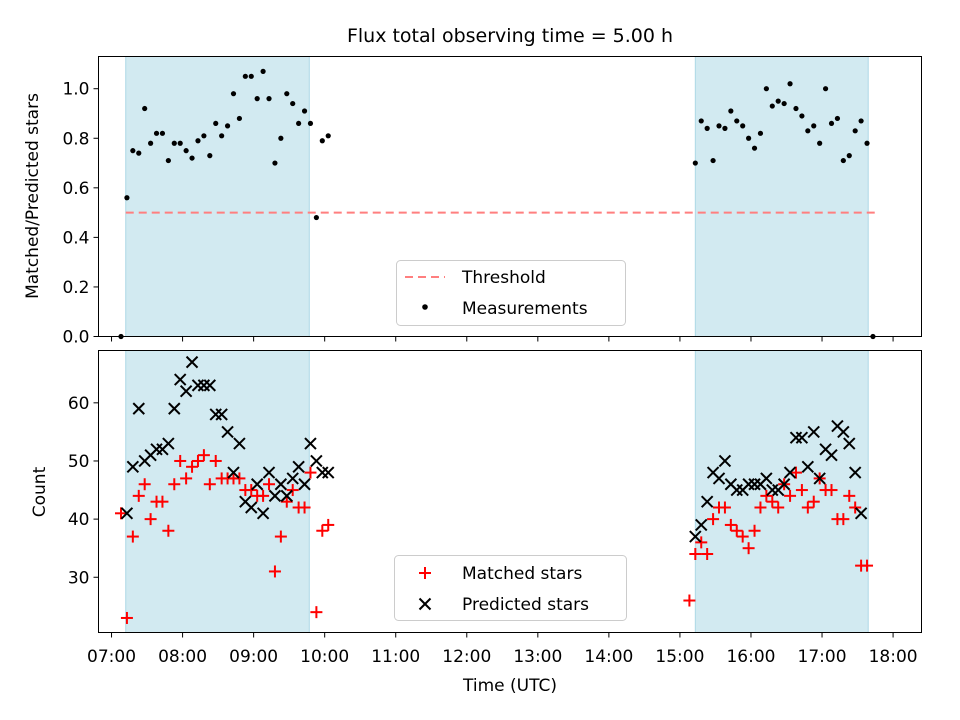 This screenshot has width=960, height=720. What do you see at coordinates (503, 278) in the screenshot?
I see `legend-threshold-label: Threshold` at bounding box center [503, 278].